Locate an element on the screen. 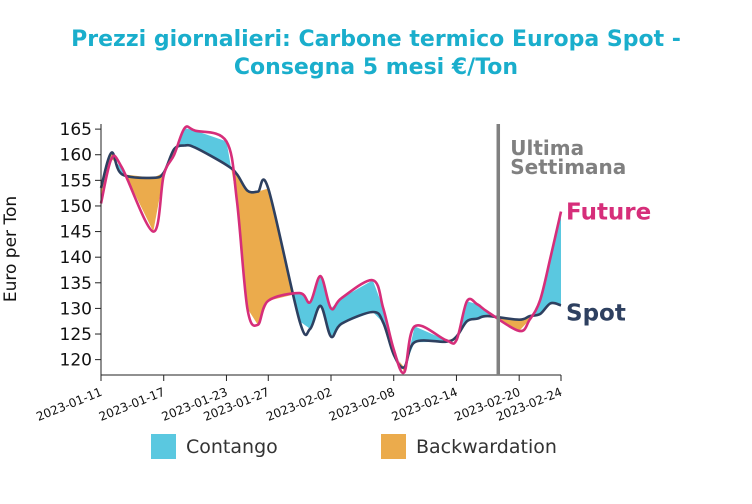 Image resolution: width=752 pixels, height=504 pixels. y-tick-label: 135 is located at coordinates (76, 284).